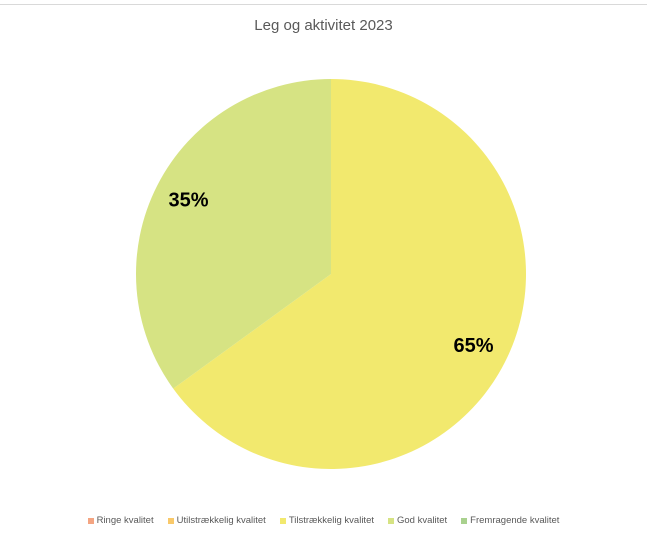 The image size is (647, 534). What do you see at coordinates (170, 520) in the screenshot?
I see `legend-swatch-utilstrækkelig-kvalitet` at bounding box center [170, 520].